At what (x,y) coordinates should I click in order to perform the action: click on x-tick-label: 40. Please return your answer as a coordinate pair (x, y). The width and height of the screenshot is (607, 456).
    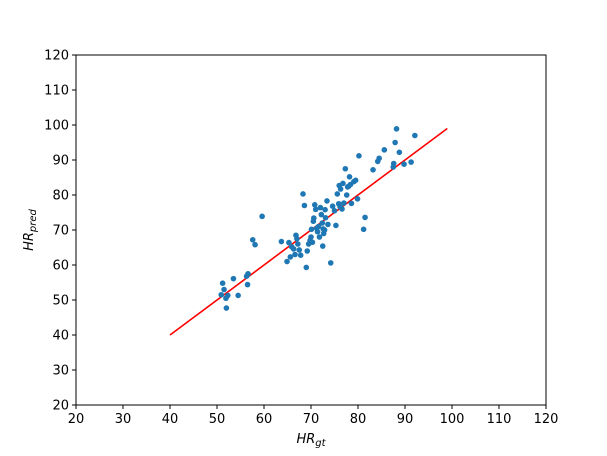
    Looking at the image, I should click on (170, 419).